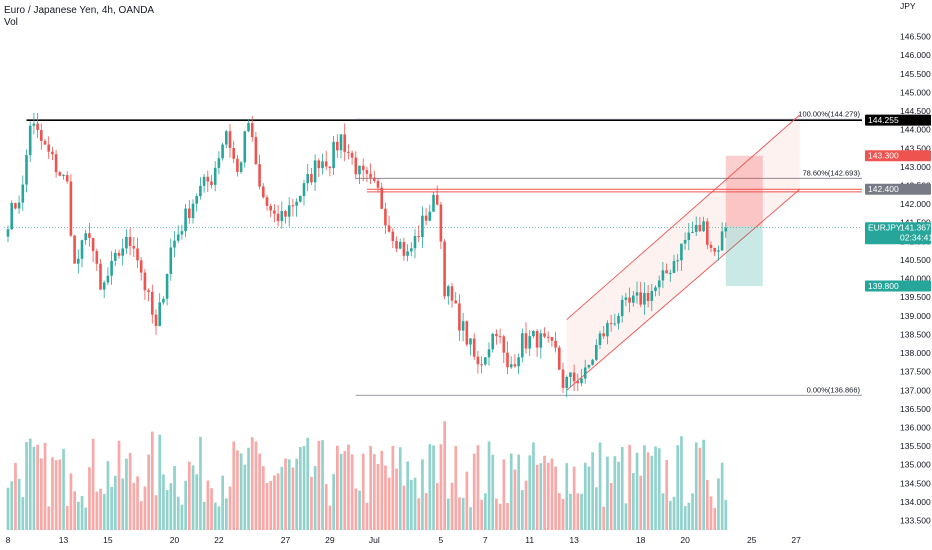 The image size is (932, 550). I want to click on time-tick-label: 20, so click(685, 540).